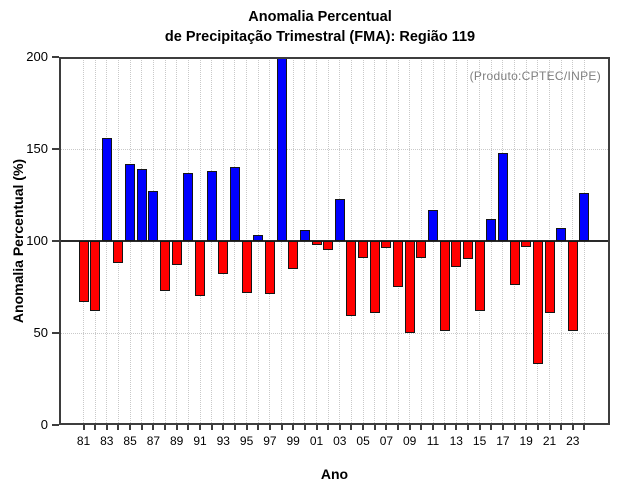 This screenshot has width=640, height=500. What do you see at coordinates (130, 202) in the screenshot?
I see `bar-1985` at bounding box center [130, 202].